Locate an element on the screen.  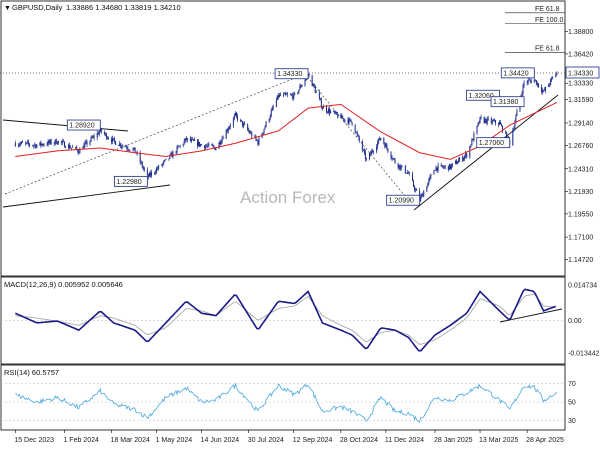
price-annotation-label: 1.31380 is located at coordinates (505, 102).